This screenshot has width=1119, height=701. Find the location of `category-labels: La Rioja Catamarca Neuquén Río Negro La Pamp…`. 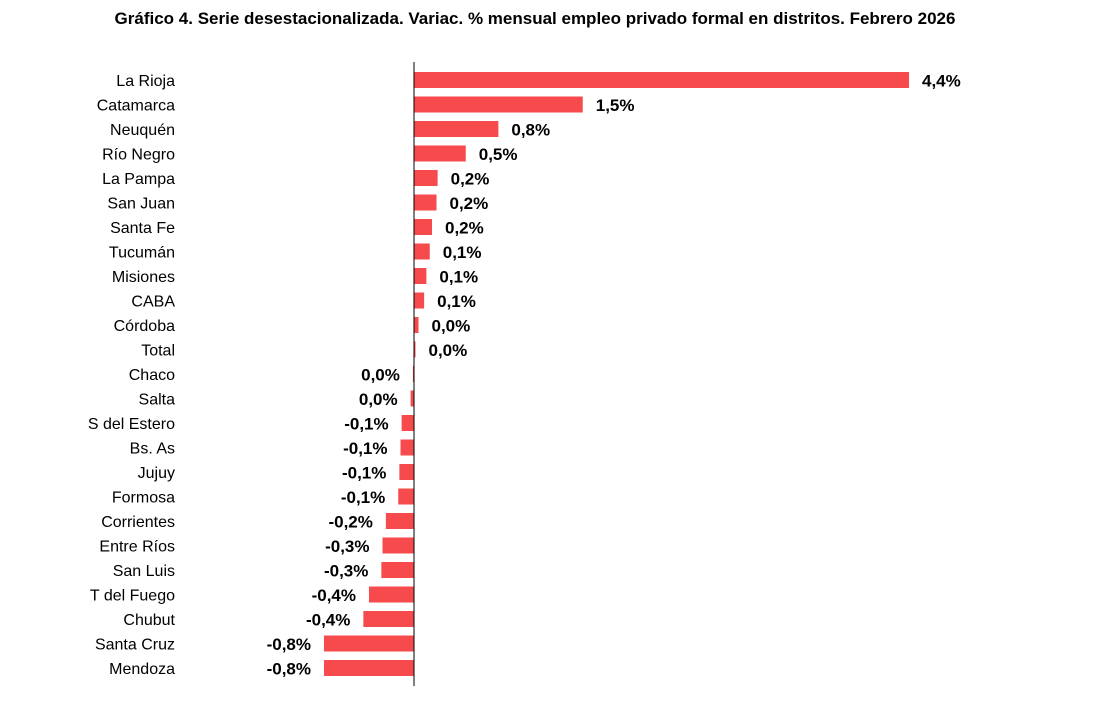

category-labels: La Rioja Catamarca Neuquén Río Negro La Pamp… is located at coordinates (132, 375).